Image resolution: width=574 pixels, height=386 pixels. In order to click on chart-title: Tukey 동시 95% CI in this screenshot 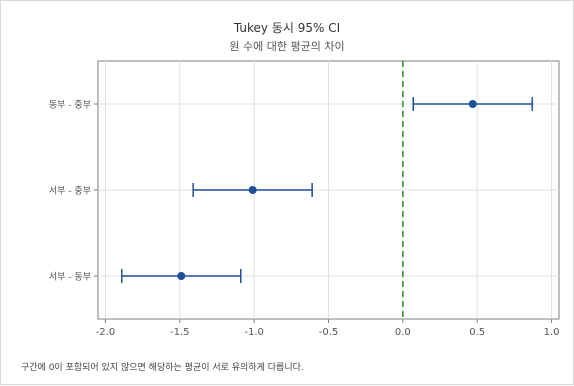, I will do `click(287, 28)`.